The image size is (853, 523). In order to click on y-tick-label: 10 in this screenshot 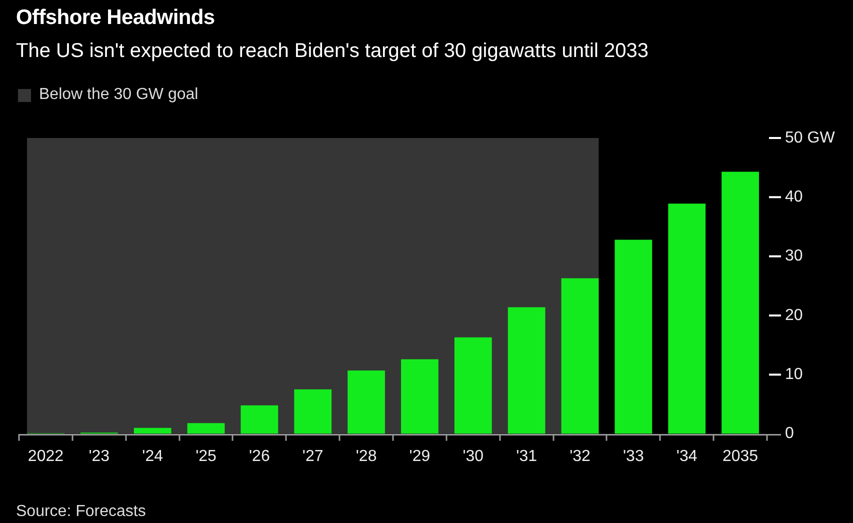, I will do `click(794, 375)`.